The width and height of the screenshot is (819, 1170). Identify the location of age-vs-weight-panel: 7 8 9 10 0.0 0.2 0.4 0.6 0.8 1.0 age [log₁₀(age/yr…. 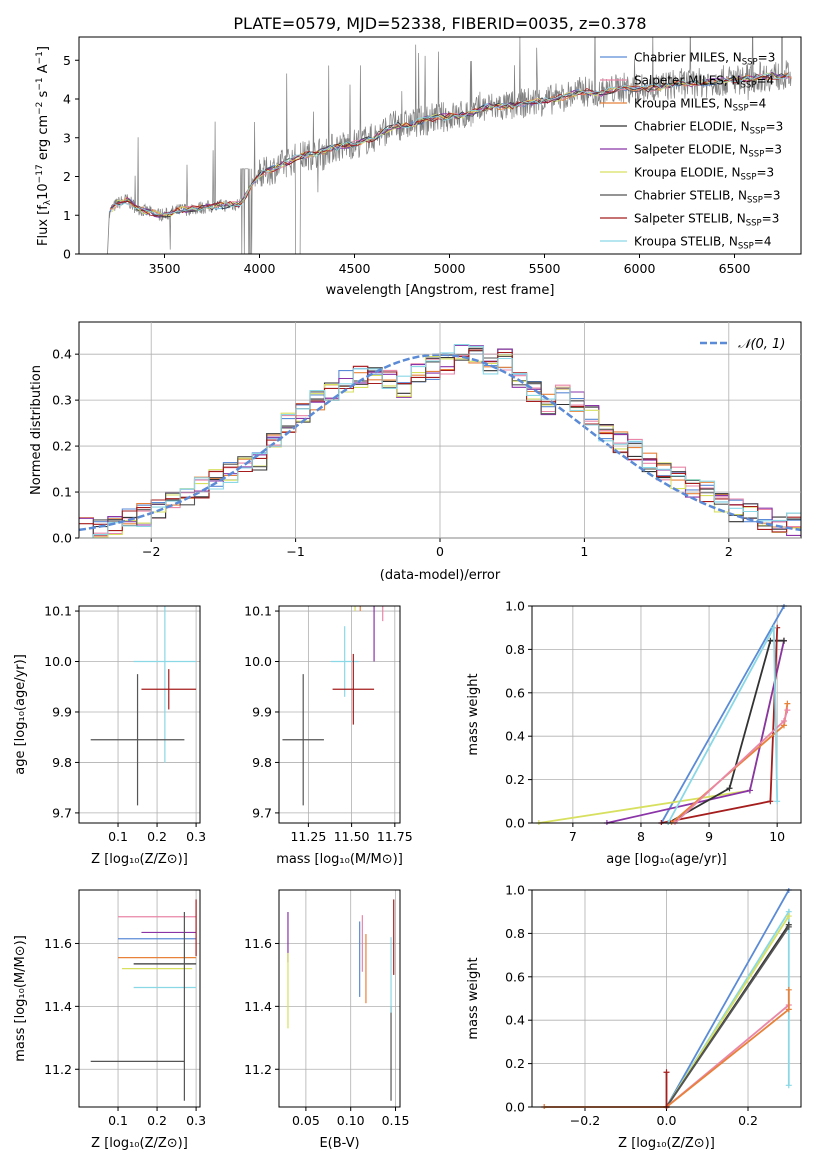
(634, 733).